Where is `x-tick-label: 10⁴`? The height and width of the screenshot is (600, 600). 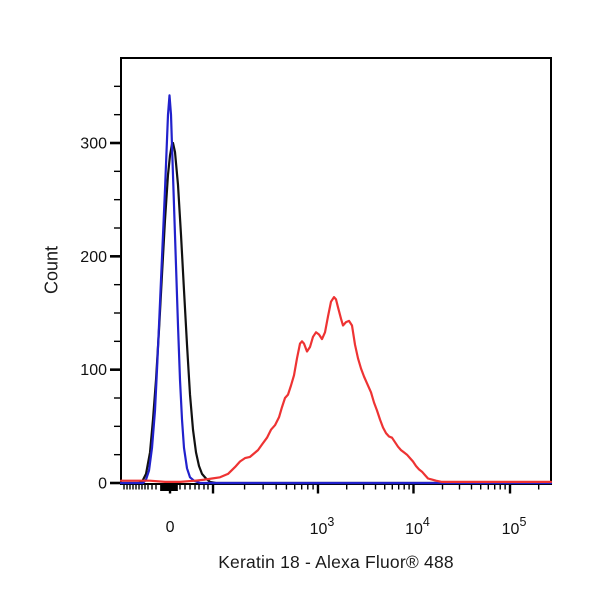 x-tick-label: 10⁴ is located at coordinates (417, 526).